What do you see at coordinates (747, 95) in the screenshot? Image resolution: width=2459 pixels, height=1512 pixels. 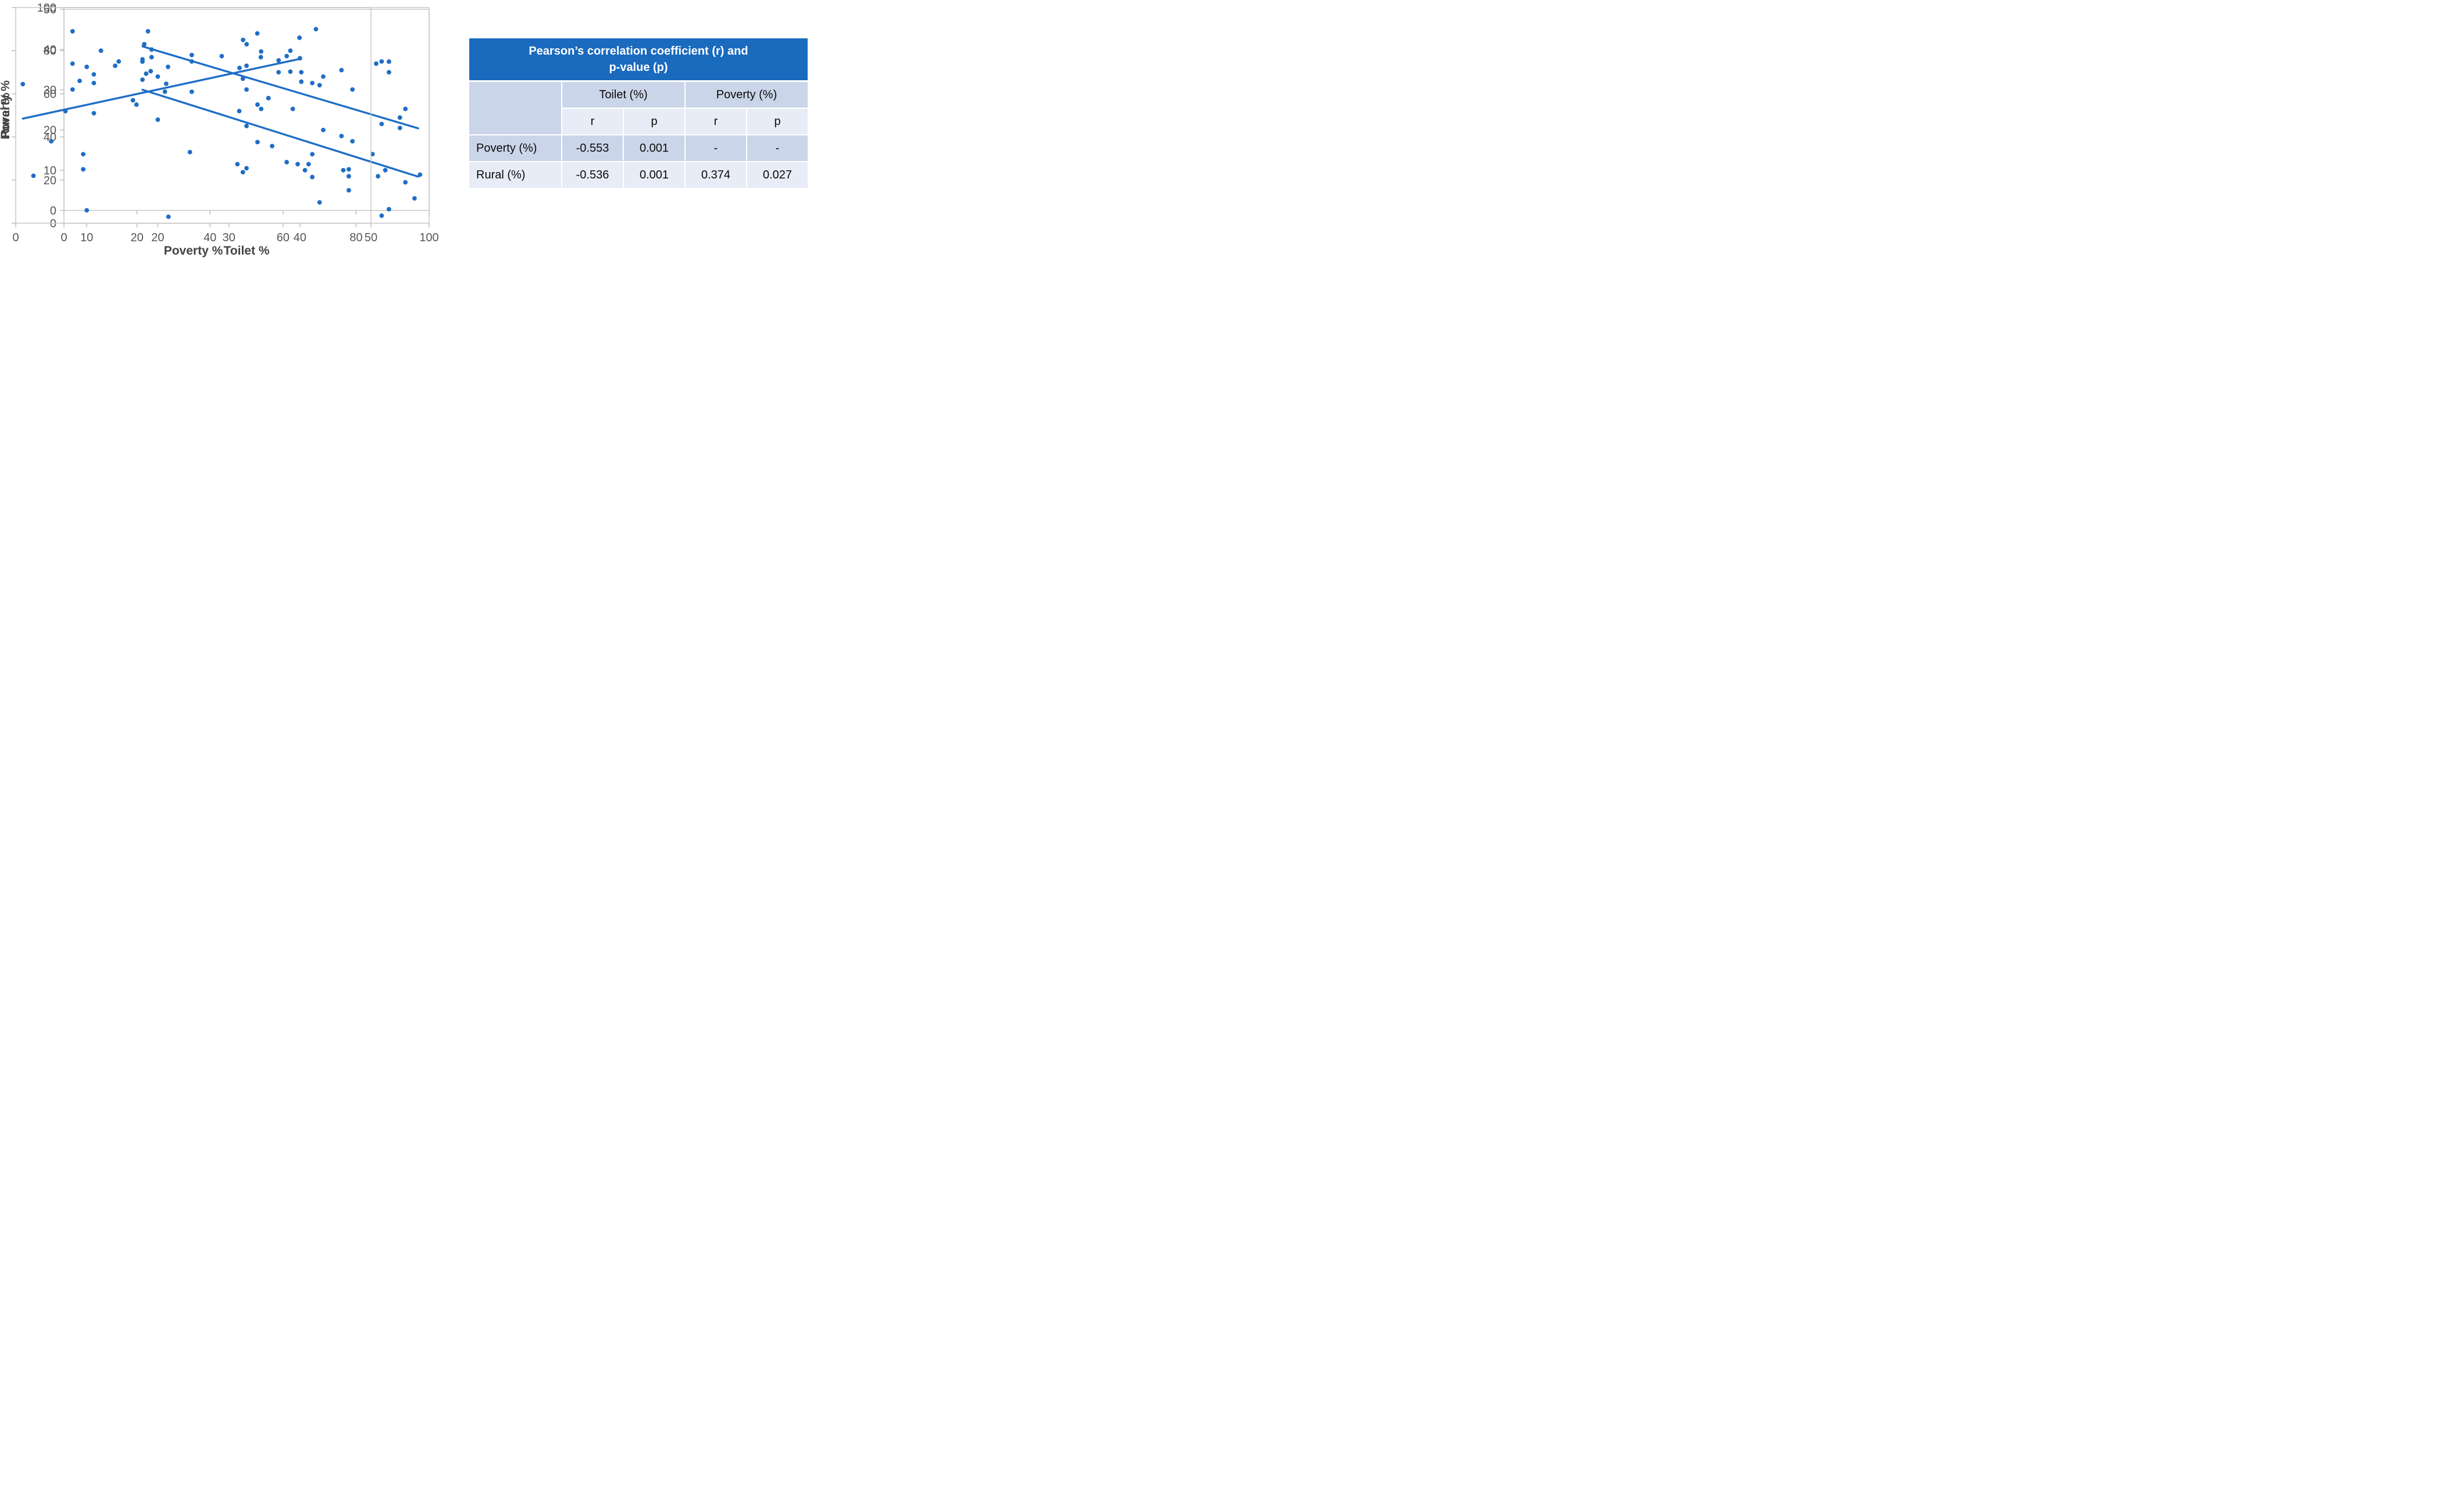 I see `table-colgroup-poverty: Poverty (%)` at bounding box center [747, 95].